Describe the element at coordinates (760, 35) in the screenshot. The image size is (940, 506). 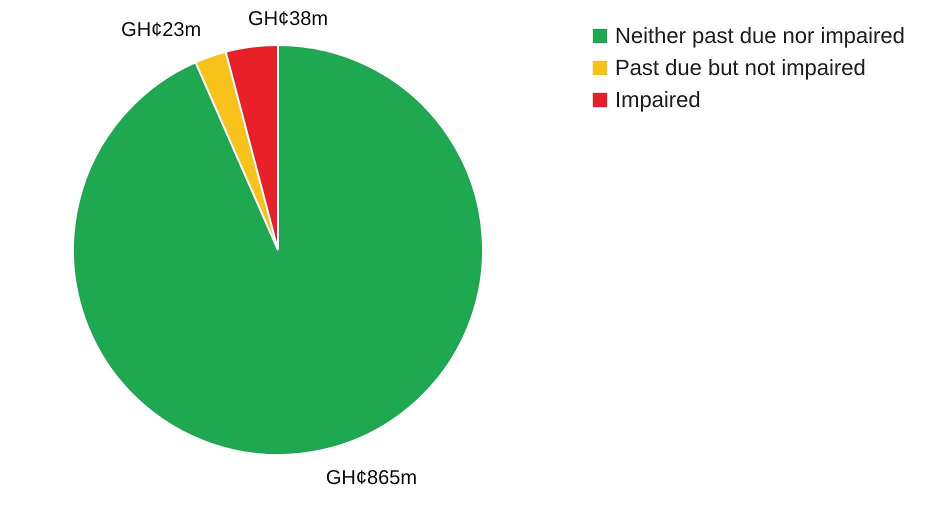
I see `legend-label: Neither past due nor impaired` at that location.